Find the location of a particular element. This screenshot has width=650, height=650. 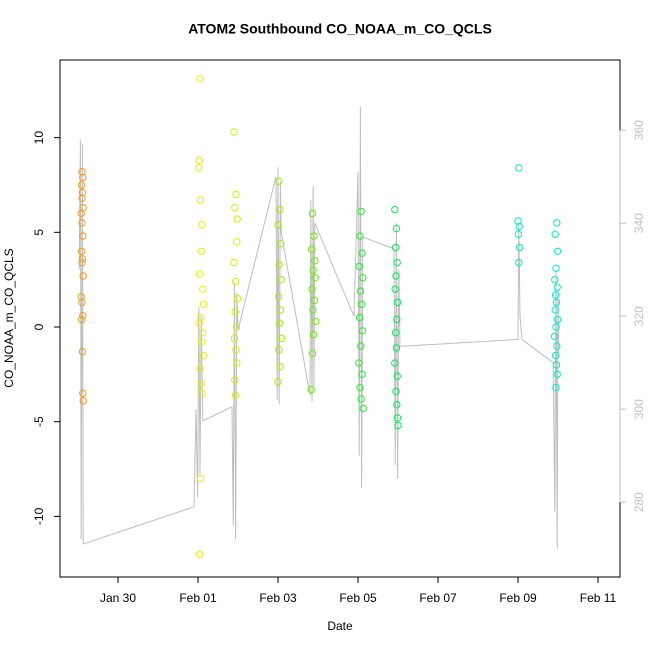

x-tick-label: Feb 11 is located at coordinates (598, 598).